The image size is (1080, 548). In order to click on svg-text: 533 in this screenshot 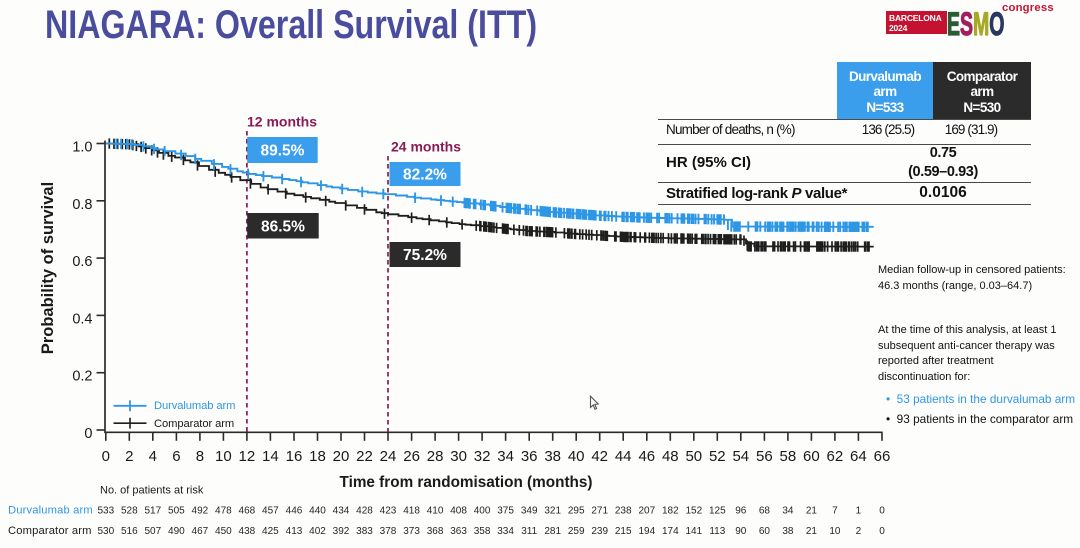, I will do `click(105, 510)`.